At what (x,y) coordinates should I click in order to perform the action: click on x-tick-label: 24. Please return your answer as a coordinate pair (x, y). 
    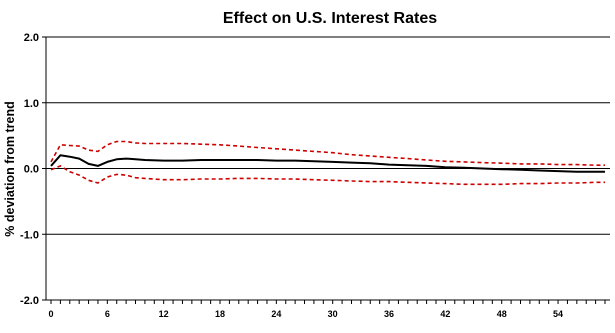
    Looking at the image, I should click on (276, 314).